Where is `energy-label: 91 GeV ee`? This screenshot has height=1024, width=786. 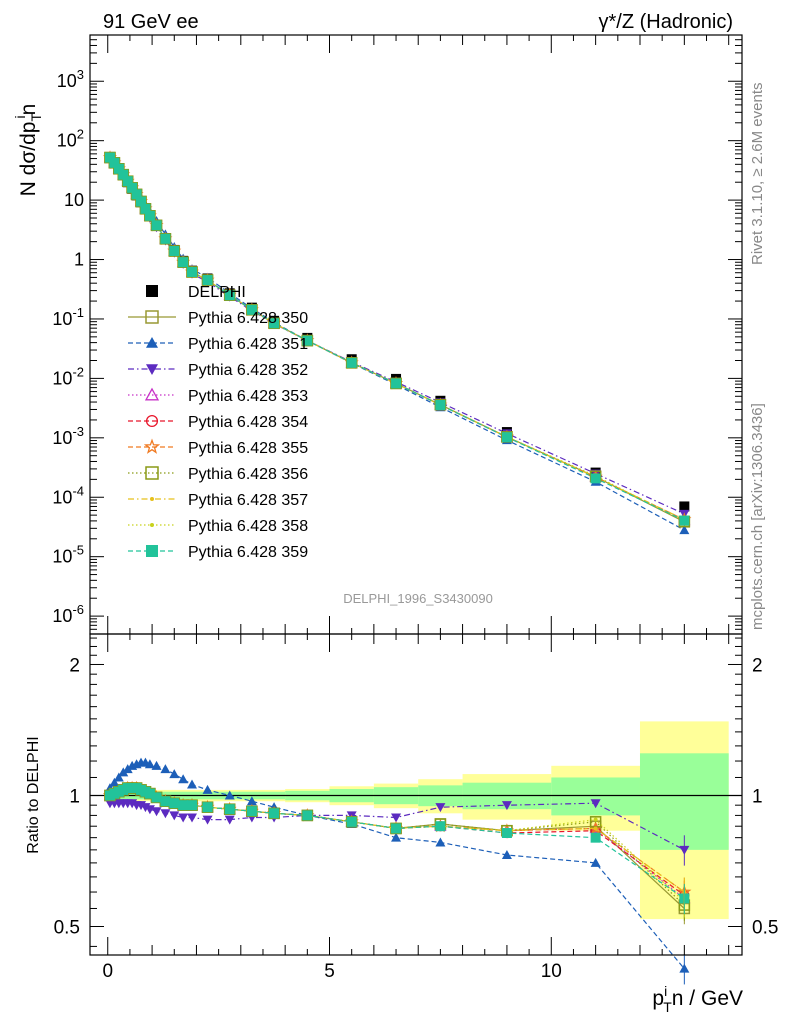 energy-label: 91 GeV ee is located at coordinates (151, 22).